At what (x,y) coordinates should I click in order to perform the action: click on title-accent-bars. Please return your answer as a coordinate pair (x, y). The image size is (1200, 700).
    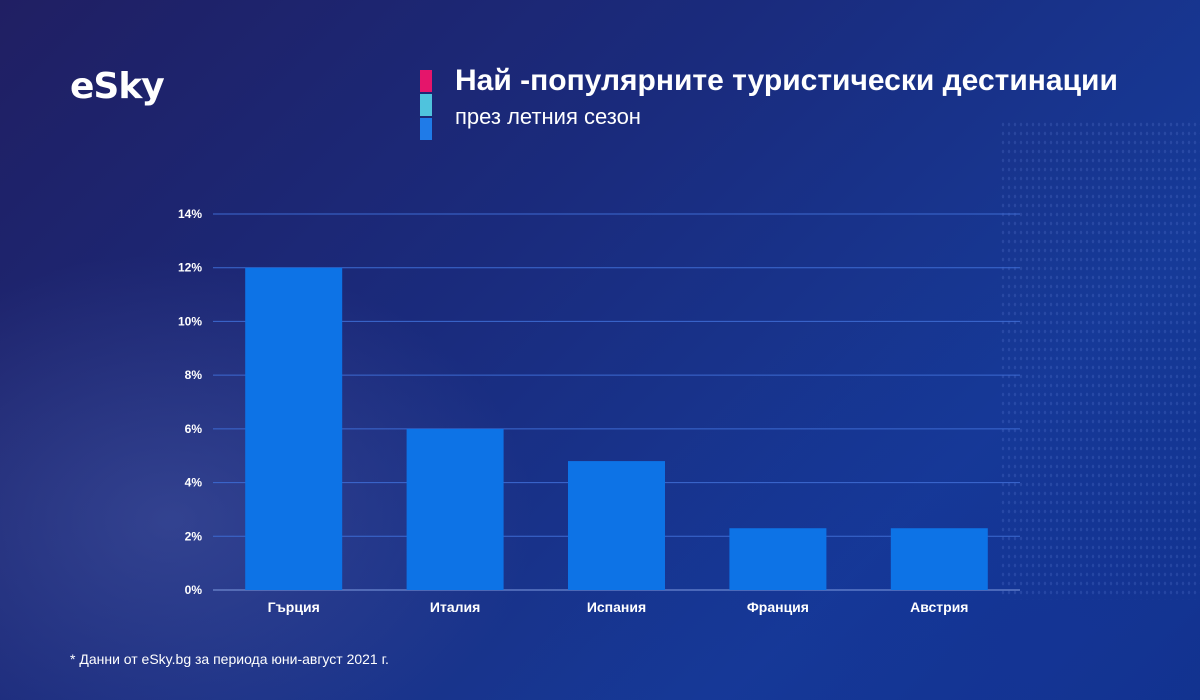
    Looking at the image, I should click on (426, 106).